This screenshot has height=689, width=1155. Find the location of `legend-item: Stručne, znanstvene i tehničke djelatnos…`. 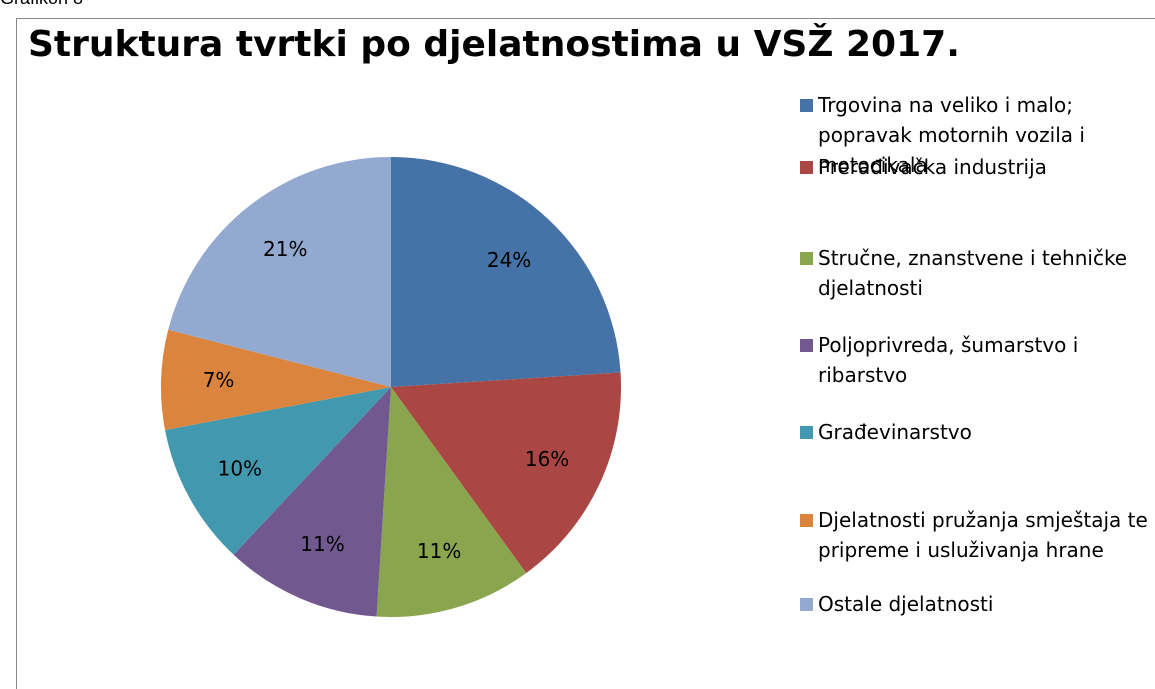

legend-item: Stručne, znanstvene i tehničke djelatnos… is located at coordinates (976, 273).